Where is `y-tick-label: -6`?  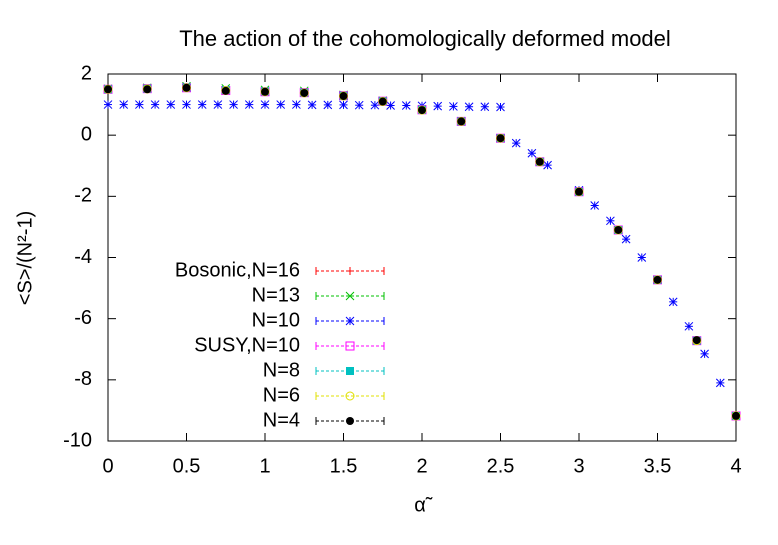
y-tick-label: -6 is located at coordinates (83, 318).